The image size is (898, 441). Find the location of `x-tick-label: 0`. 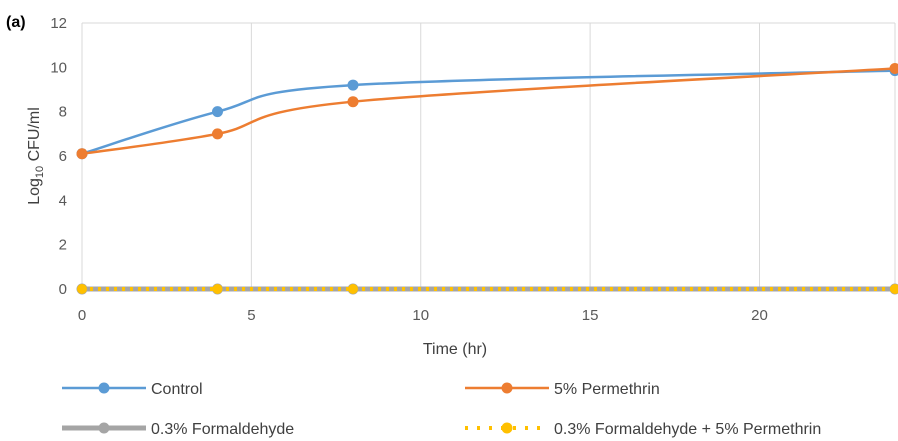

x-tick-label: 0 is located at coordinates (82, 315).